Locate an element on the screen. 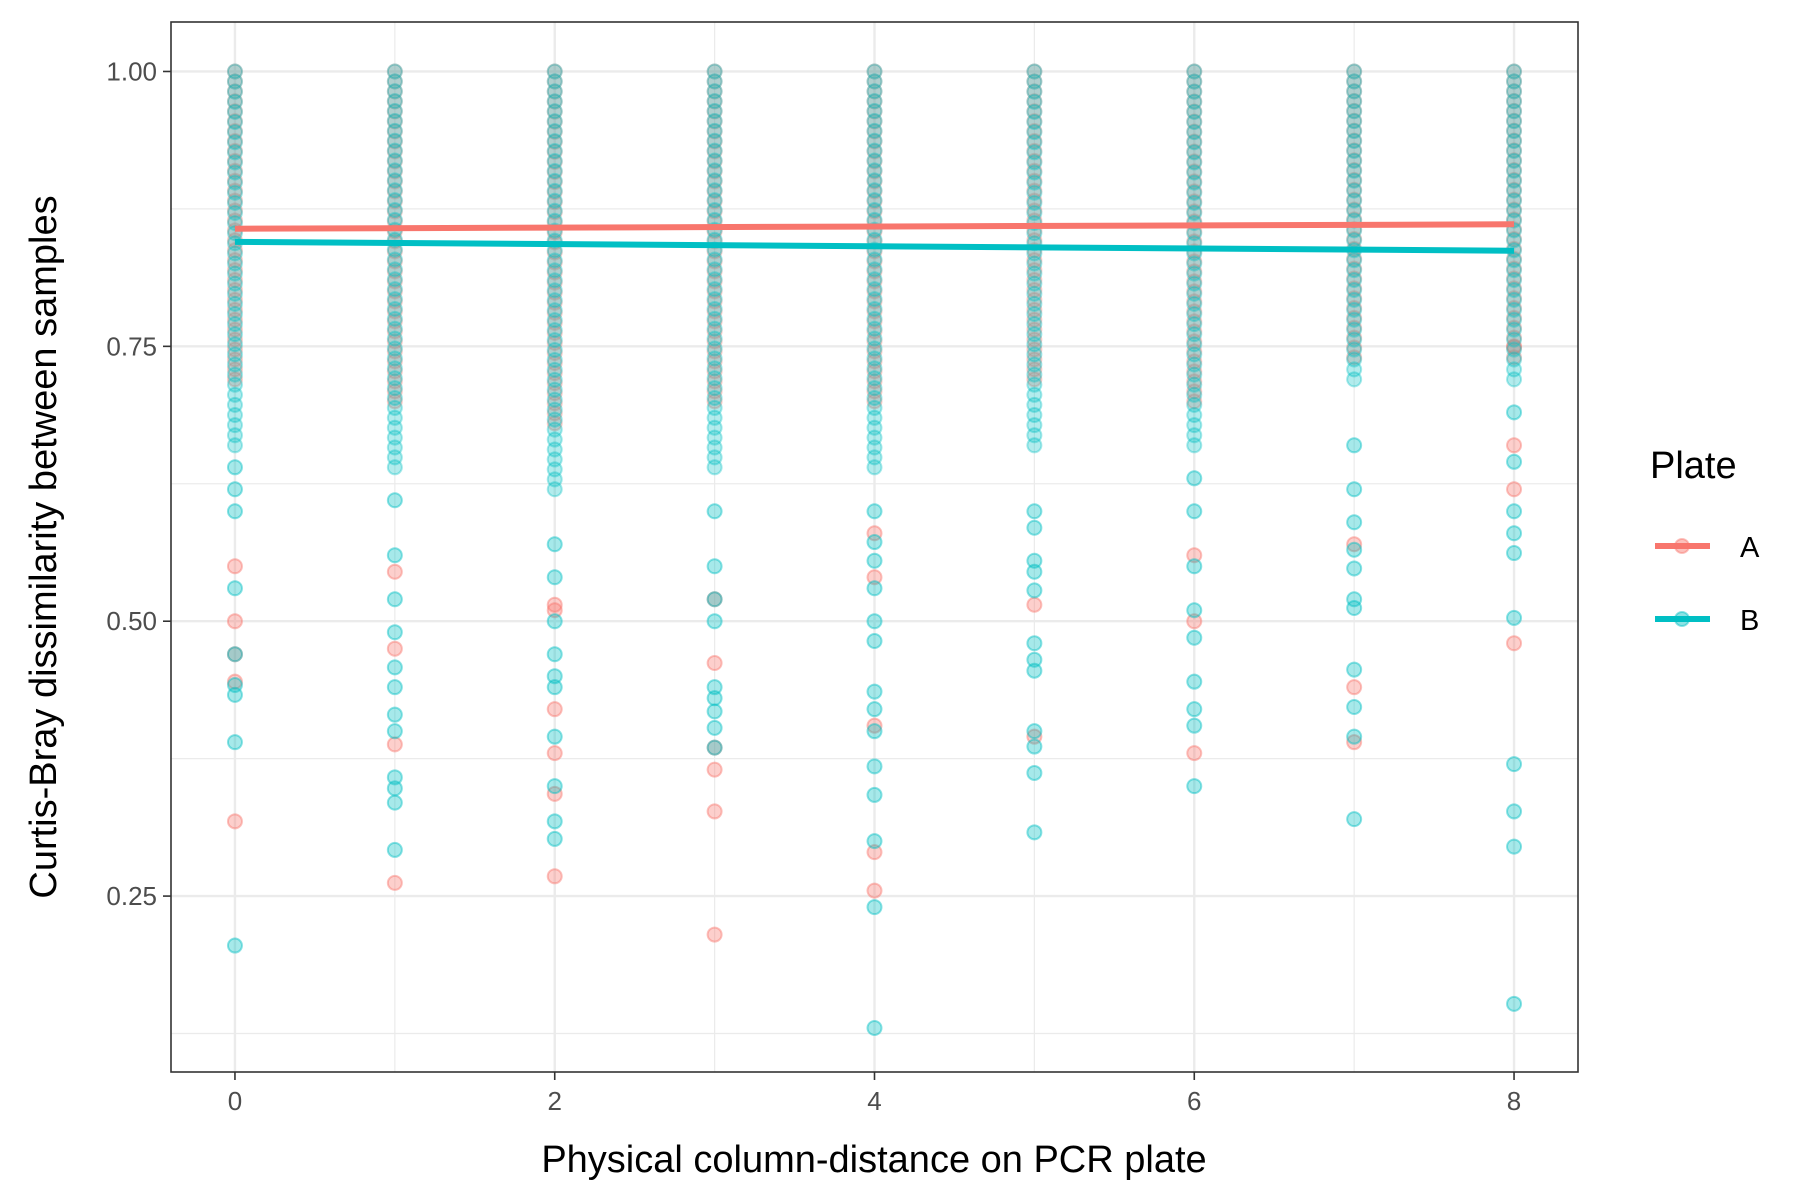 The image size is (1800, 1200). x-axis-title: Physical column-distance on PCR plate is located at coordinates (873, 1160).